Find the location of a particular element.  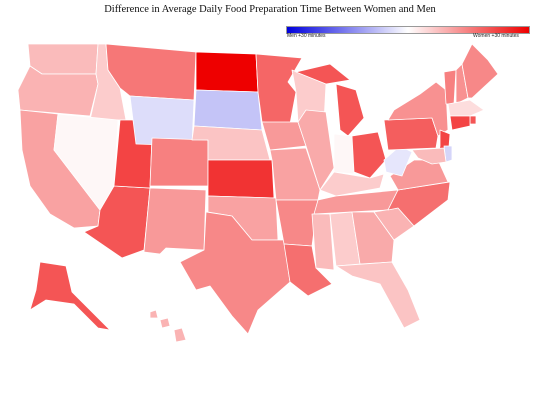

state-ms is located at coordinates (323, 242).